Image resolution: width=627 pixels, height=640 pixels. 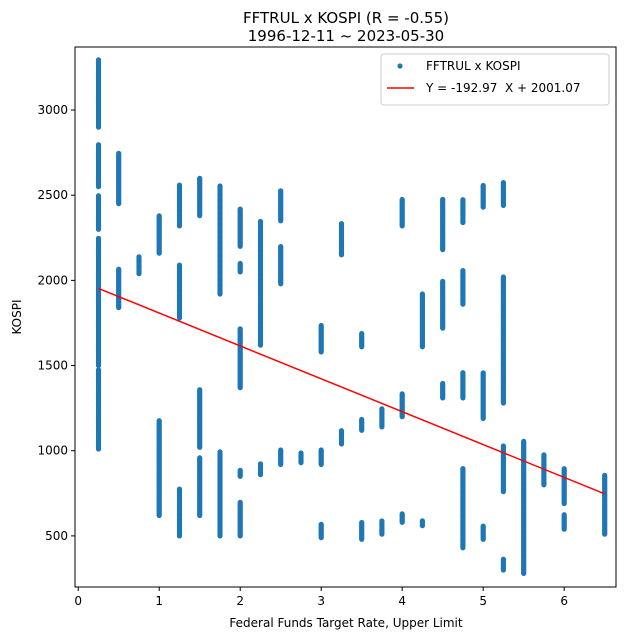 I want to click on y-tick-label: 2500, so click(x=52, y=195).